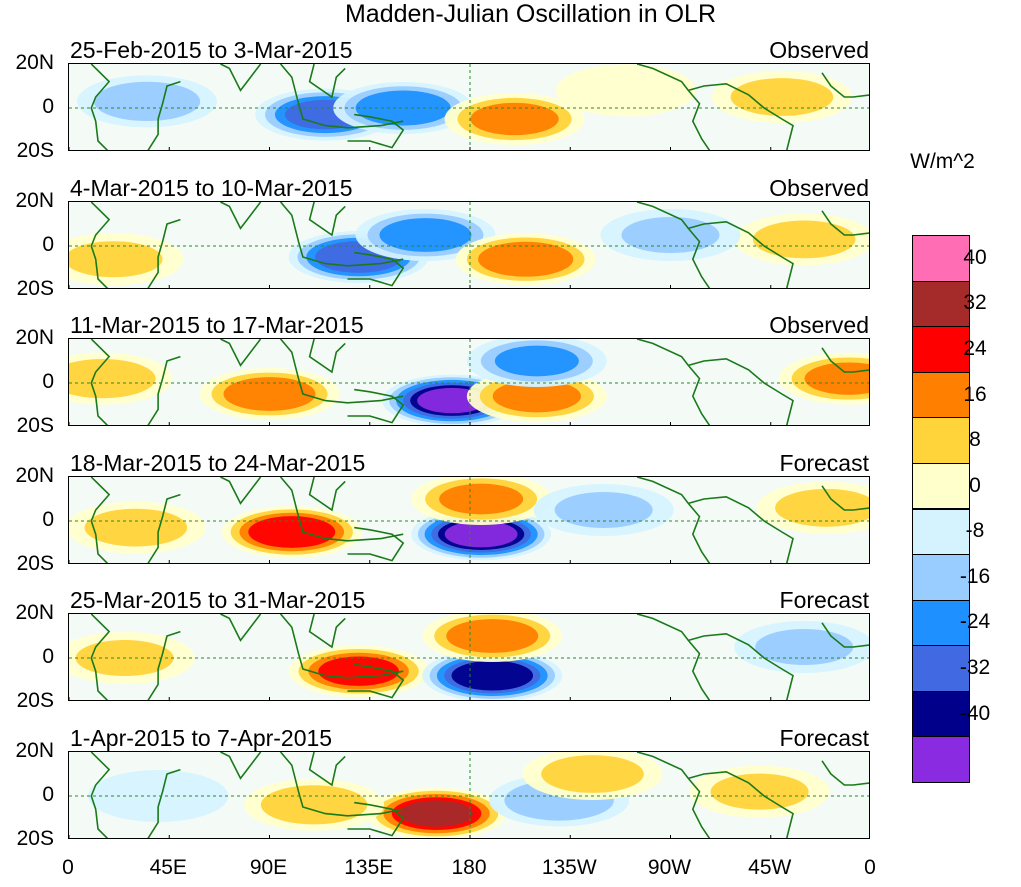 The width and height of the screenshot is (1021, 887). Describe the element at coordinates (218, 600) in the screenshot. I see `panel-date-range: 25-Mar-2015 to 31-Mar-2015` at that location.